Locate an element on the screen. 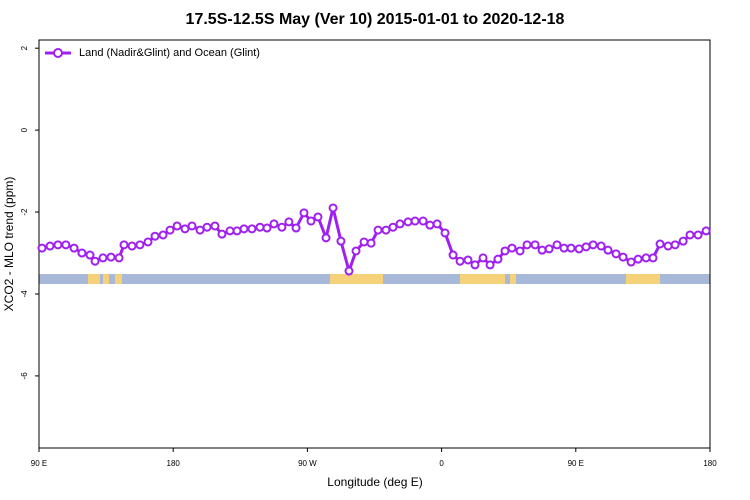  x-tick-label: 90 W is located at coordinates (307, 463).